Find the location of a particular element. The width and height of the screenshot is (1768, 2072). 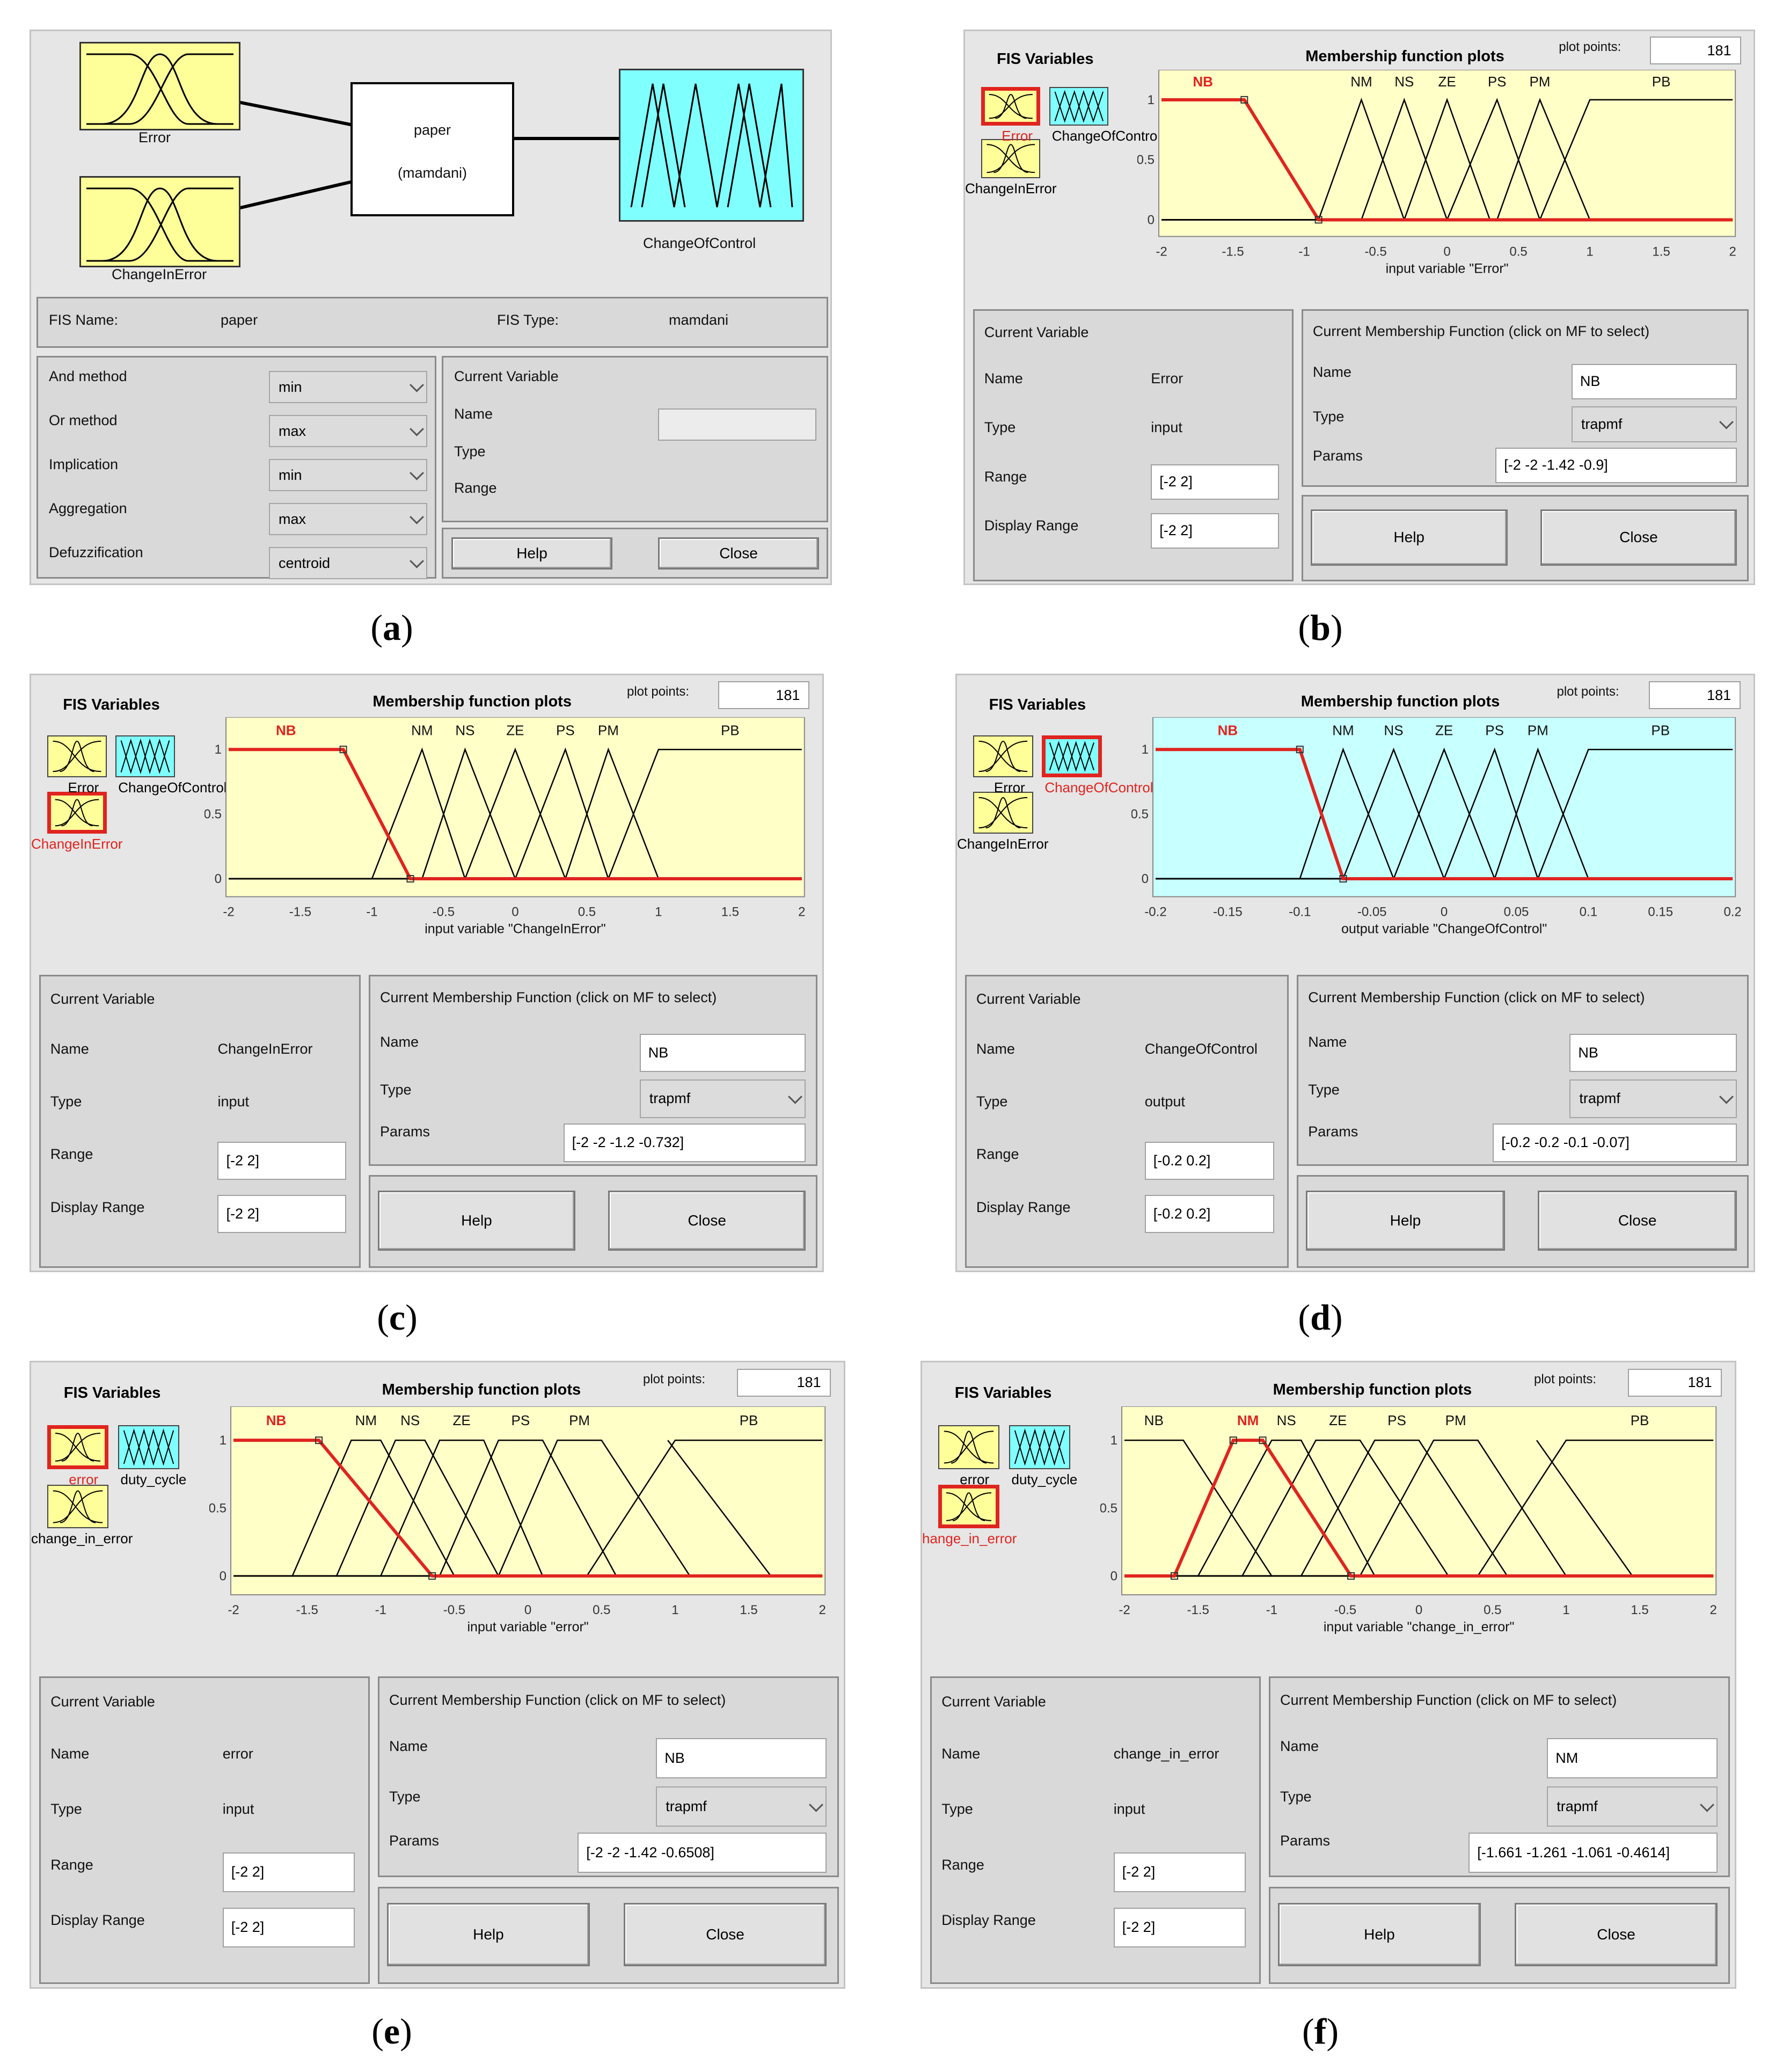

system-block: paper (mamdani) is located at coordinates (432, 149).